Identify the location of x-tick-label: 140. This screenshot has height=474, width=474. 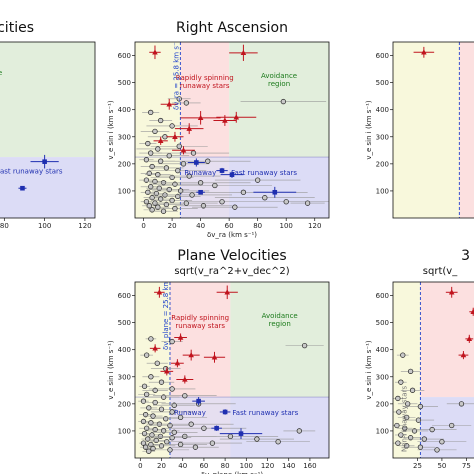
(288, 466).